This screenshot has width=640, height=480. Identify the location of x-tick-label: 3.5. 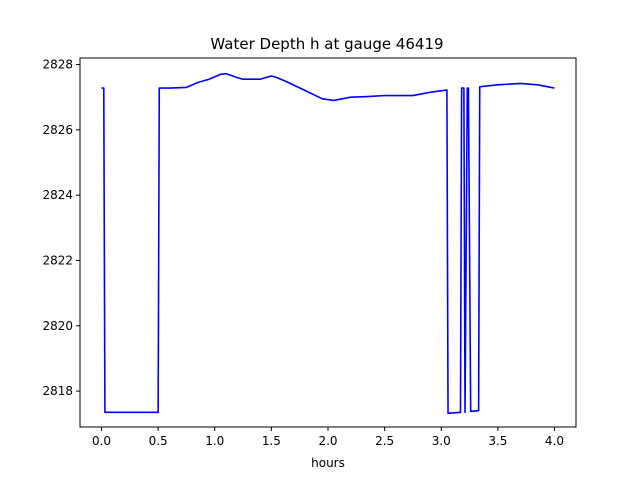
(497, 441).